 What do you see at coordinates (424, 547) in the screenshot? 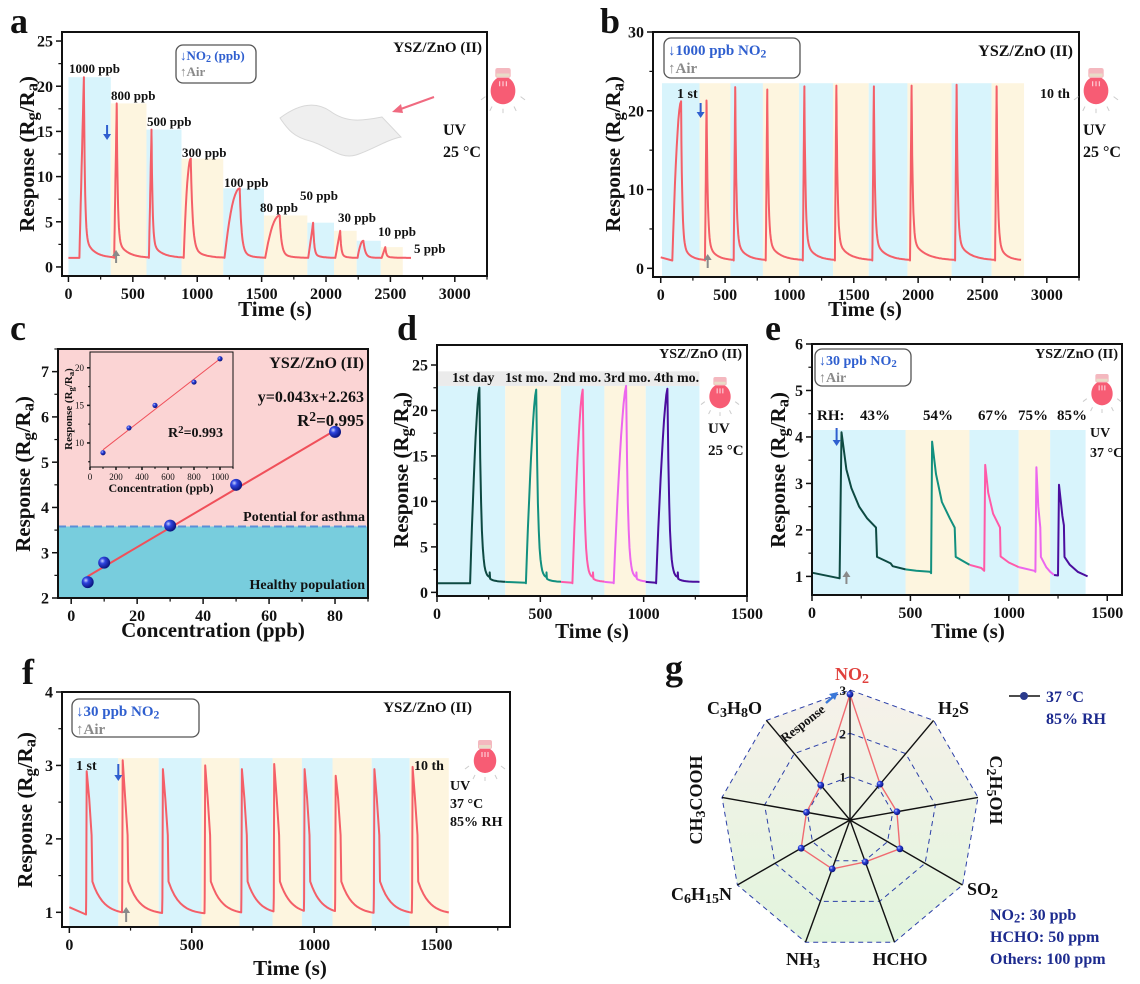
I see `y-tick-label: 5` at bounding box center [424, 547].